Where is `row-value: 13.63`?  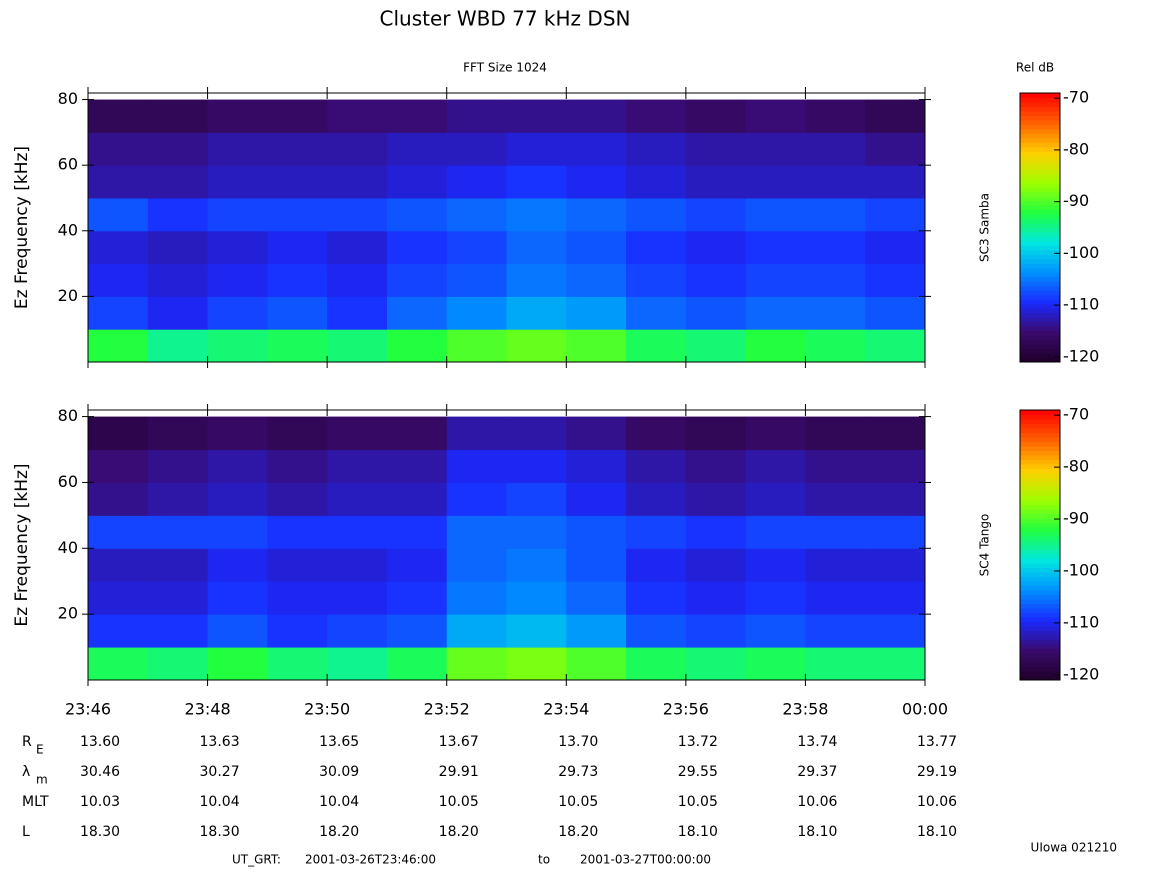
row-value: 13.63 is located at coordinates (220, 742).